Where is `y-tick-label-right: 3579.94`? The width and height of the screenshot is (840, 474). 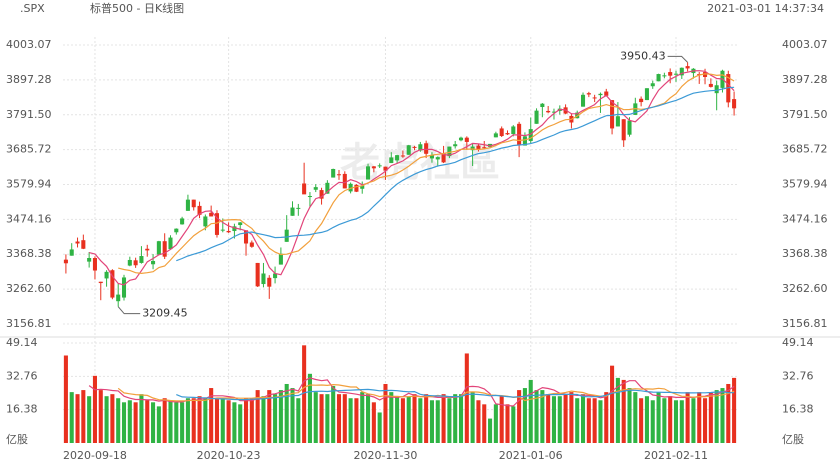 y-tick-label-right: 3579.94 is located at coordinates (805, 184).